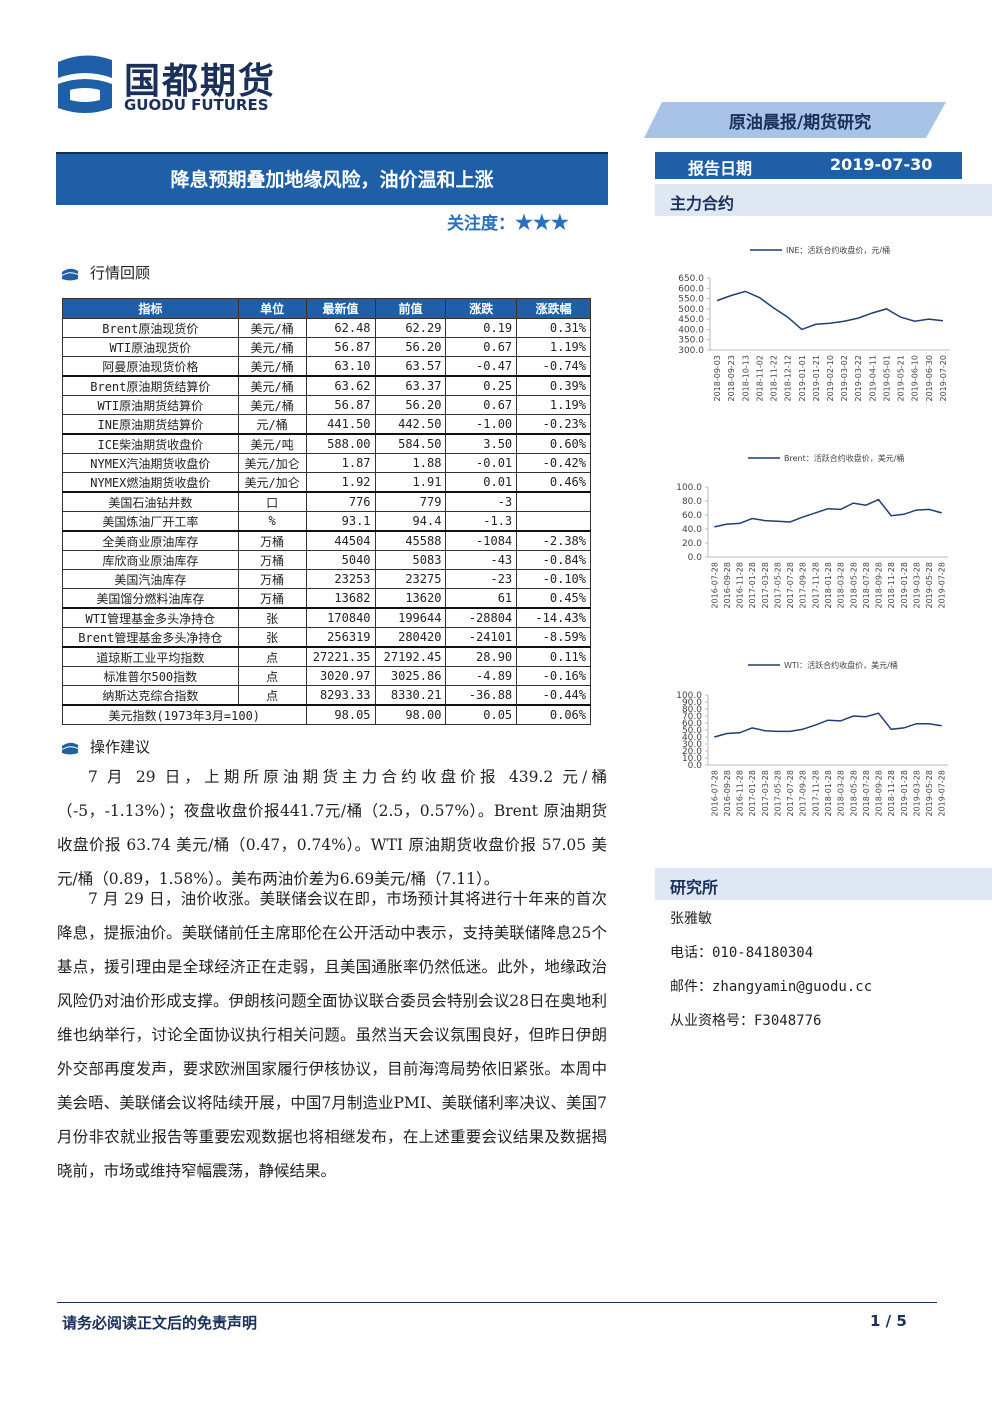  I want to click on table-cell: 阿曼原油现货价格, so click(150, 366).